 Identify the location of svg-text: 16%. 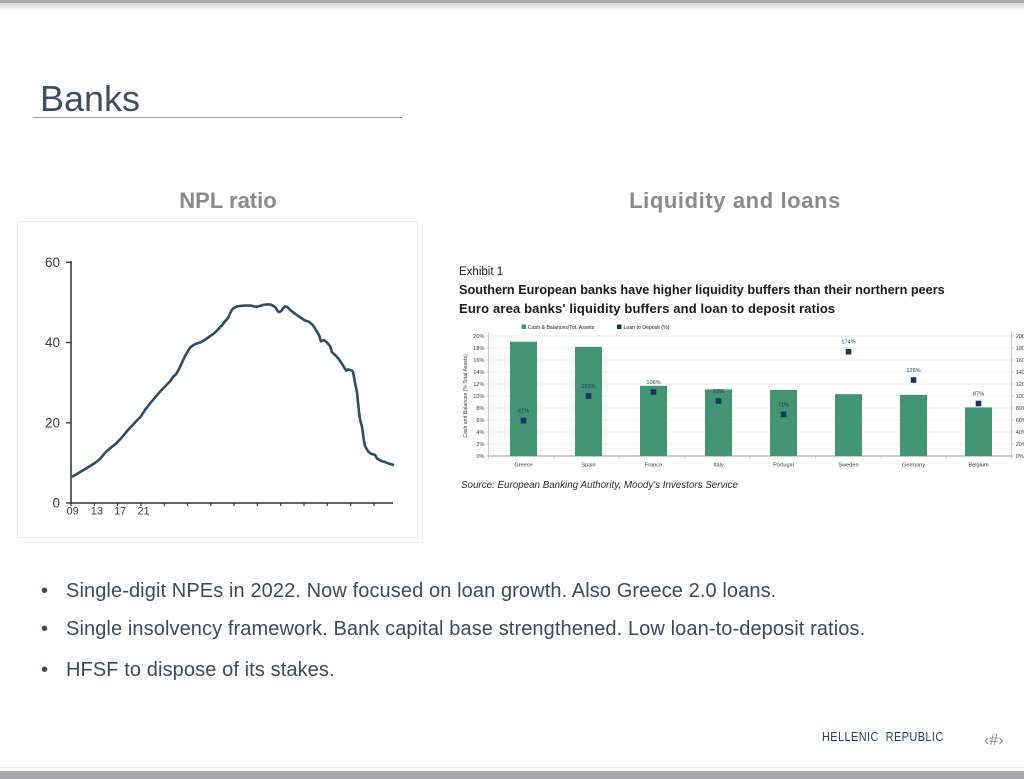
(478, 361).